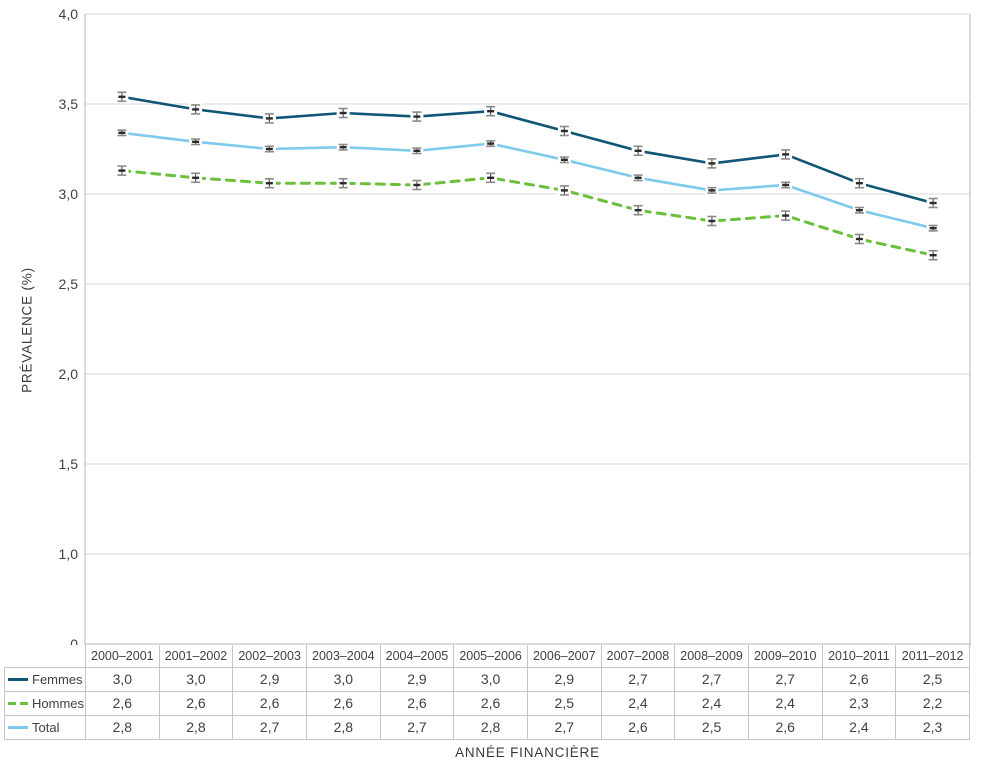 This screenshot has width=982, height=767. What do you see at coordinates (58, 703) in the screenshot?
I see `legend-label: Hommes` at bounding box center [58, 703].